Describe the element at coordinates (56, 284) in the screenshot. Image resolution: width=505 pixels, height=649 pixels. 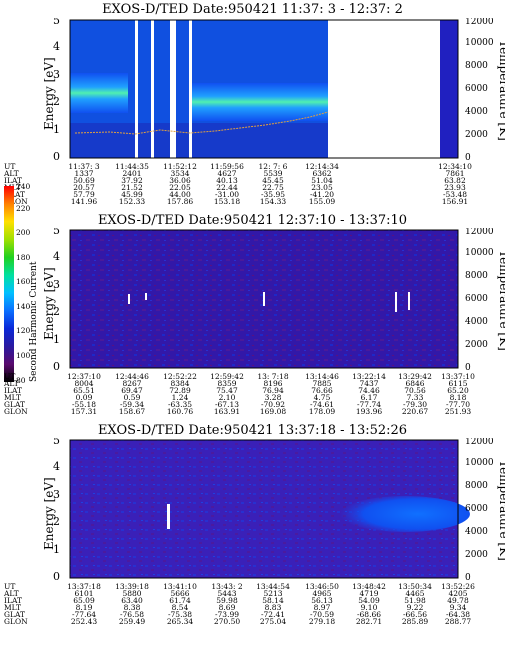
I see `panel2-ytick-3: 3` at that location.